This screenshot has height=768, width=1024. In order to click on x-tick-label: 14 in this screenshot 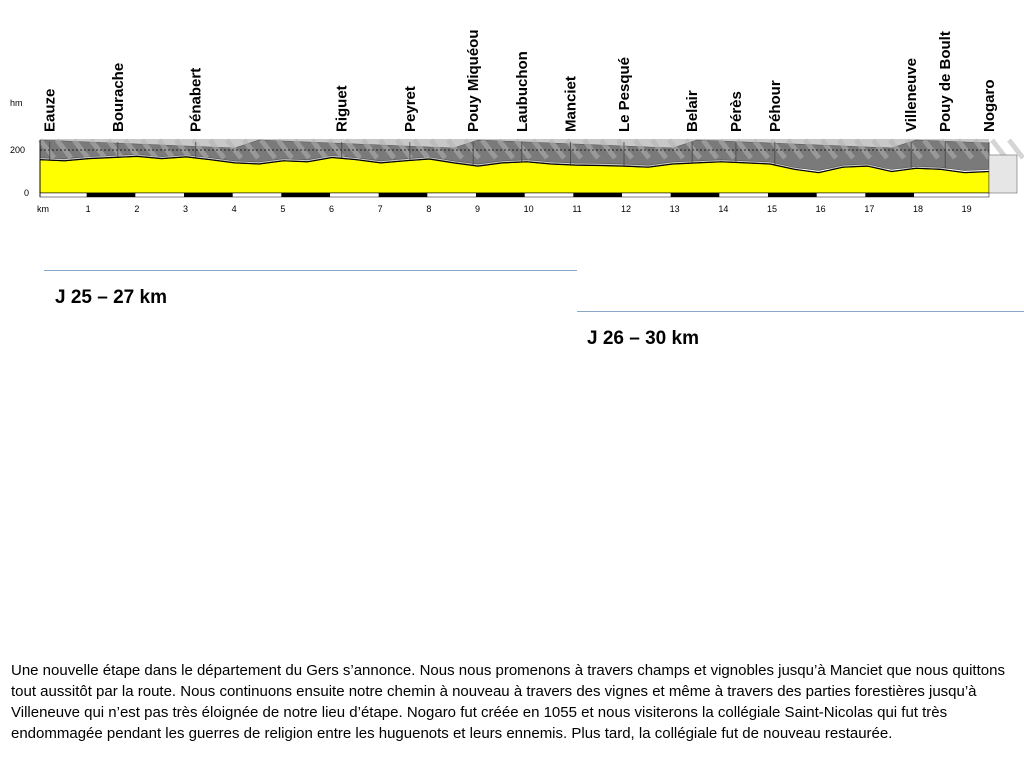, I will do `click(723, 209)`.